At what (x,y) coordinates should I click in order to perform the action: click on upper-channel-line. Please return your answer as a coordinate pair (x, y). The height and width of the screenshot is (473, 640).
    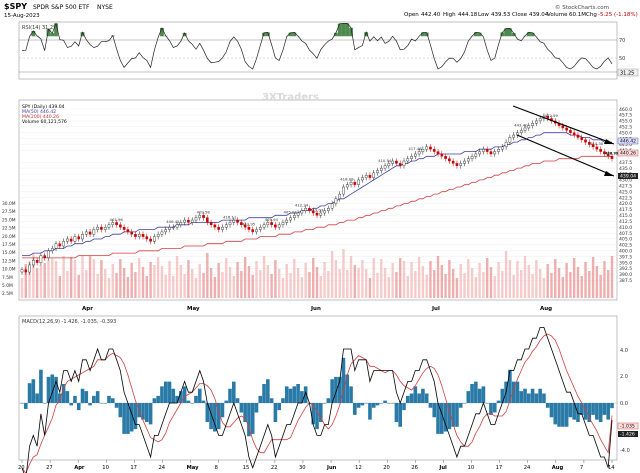
    Looking at the image, I should click on (563, 125).